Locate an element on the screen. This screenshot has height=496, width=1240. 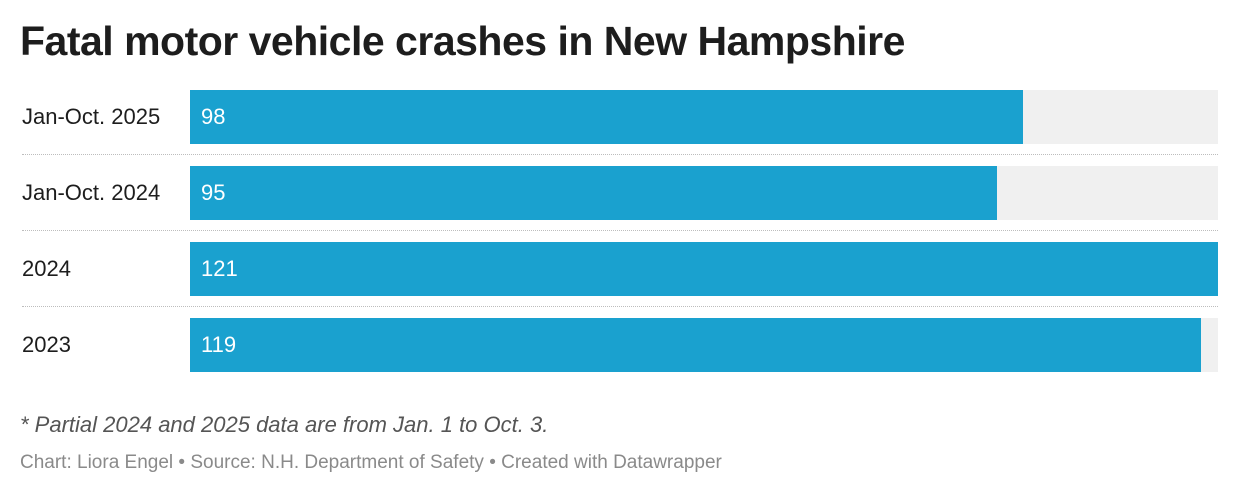
bar-value-label: 98 is located at coordinates (213, 116).